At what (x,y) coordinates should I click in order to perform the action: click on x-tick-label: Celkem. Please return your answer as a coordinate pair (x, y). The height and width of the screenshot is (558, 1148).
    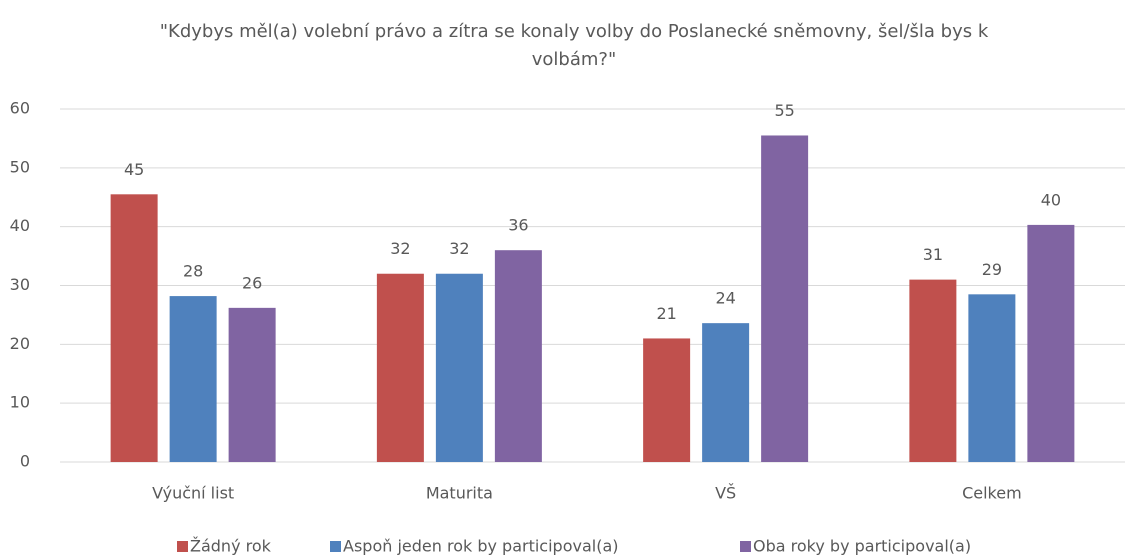
    Looking at the image, I should click on (992, 493).